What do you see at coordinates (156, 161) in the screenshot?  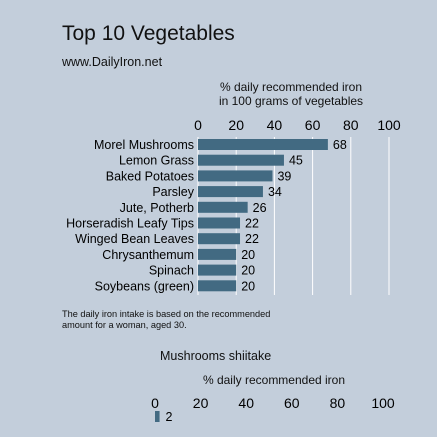 I see `category-label: Lemon Grass` at bounding box center [156, 161].